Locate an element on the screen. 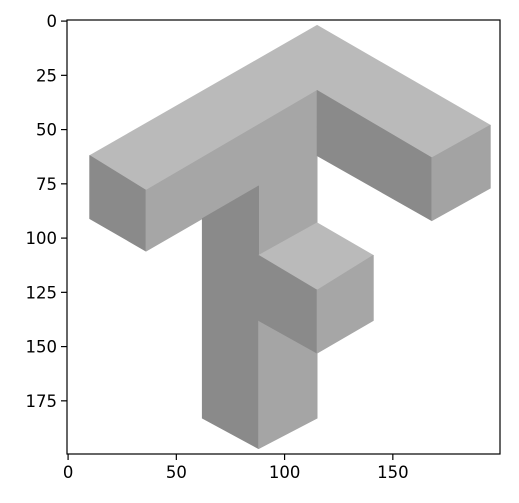 The height and width of the screenshot is (503, 519). y-tick-label: 125 is located at coordinates (42, 292).